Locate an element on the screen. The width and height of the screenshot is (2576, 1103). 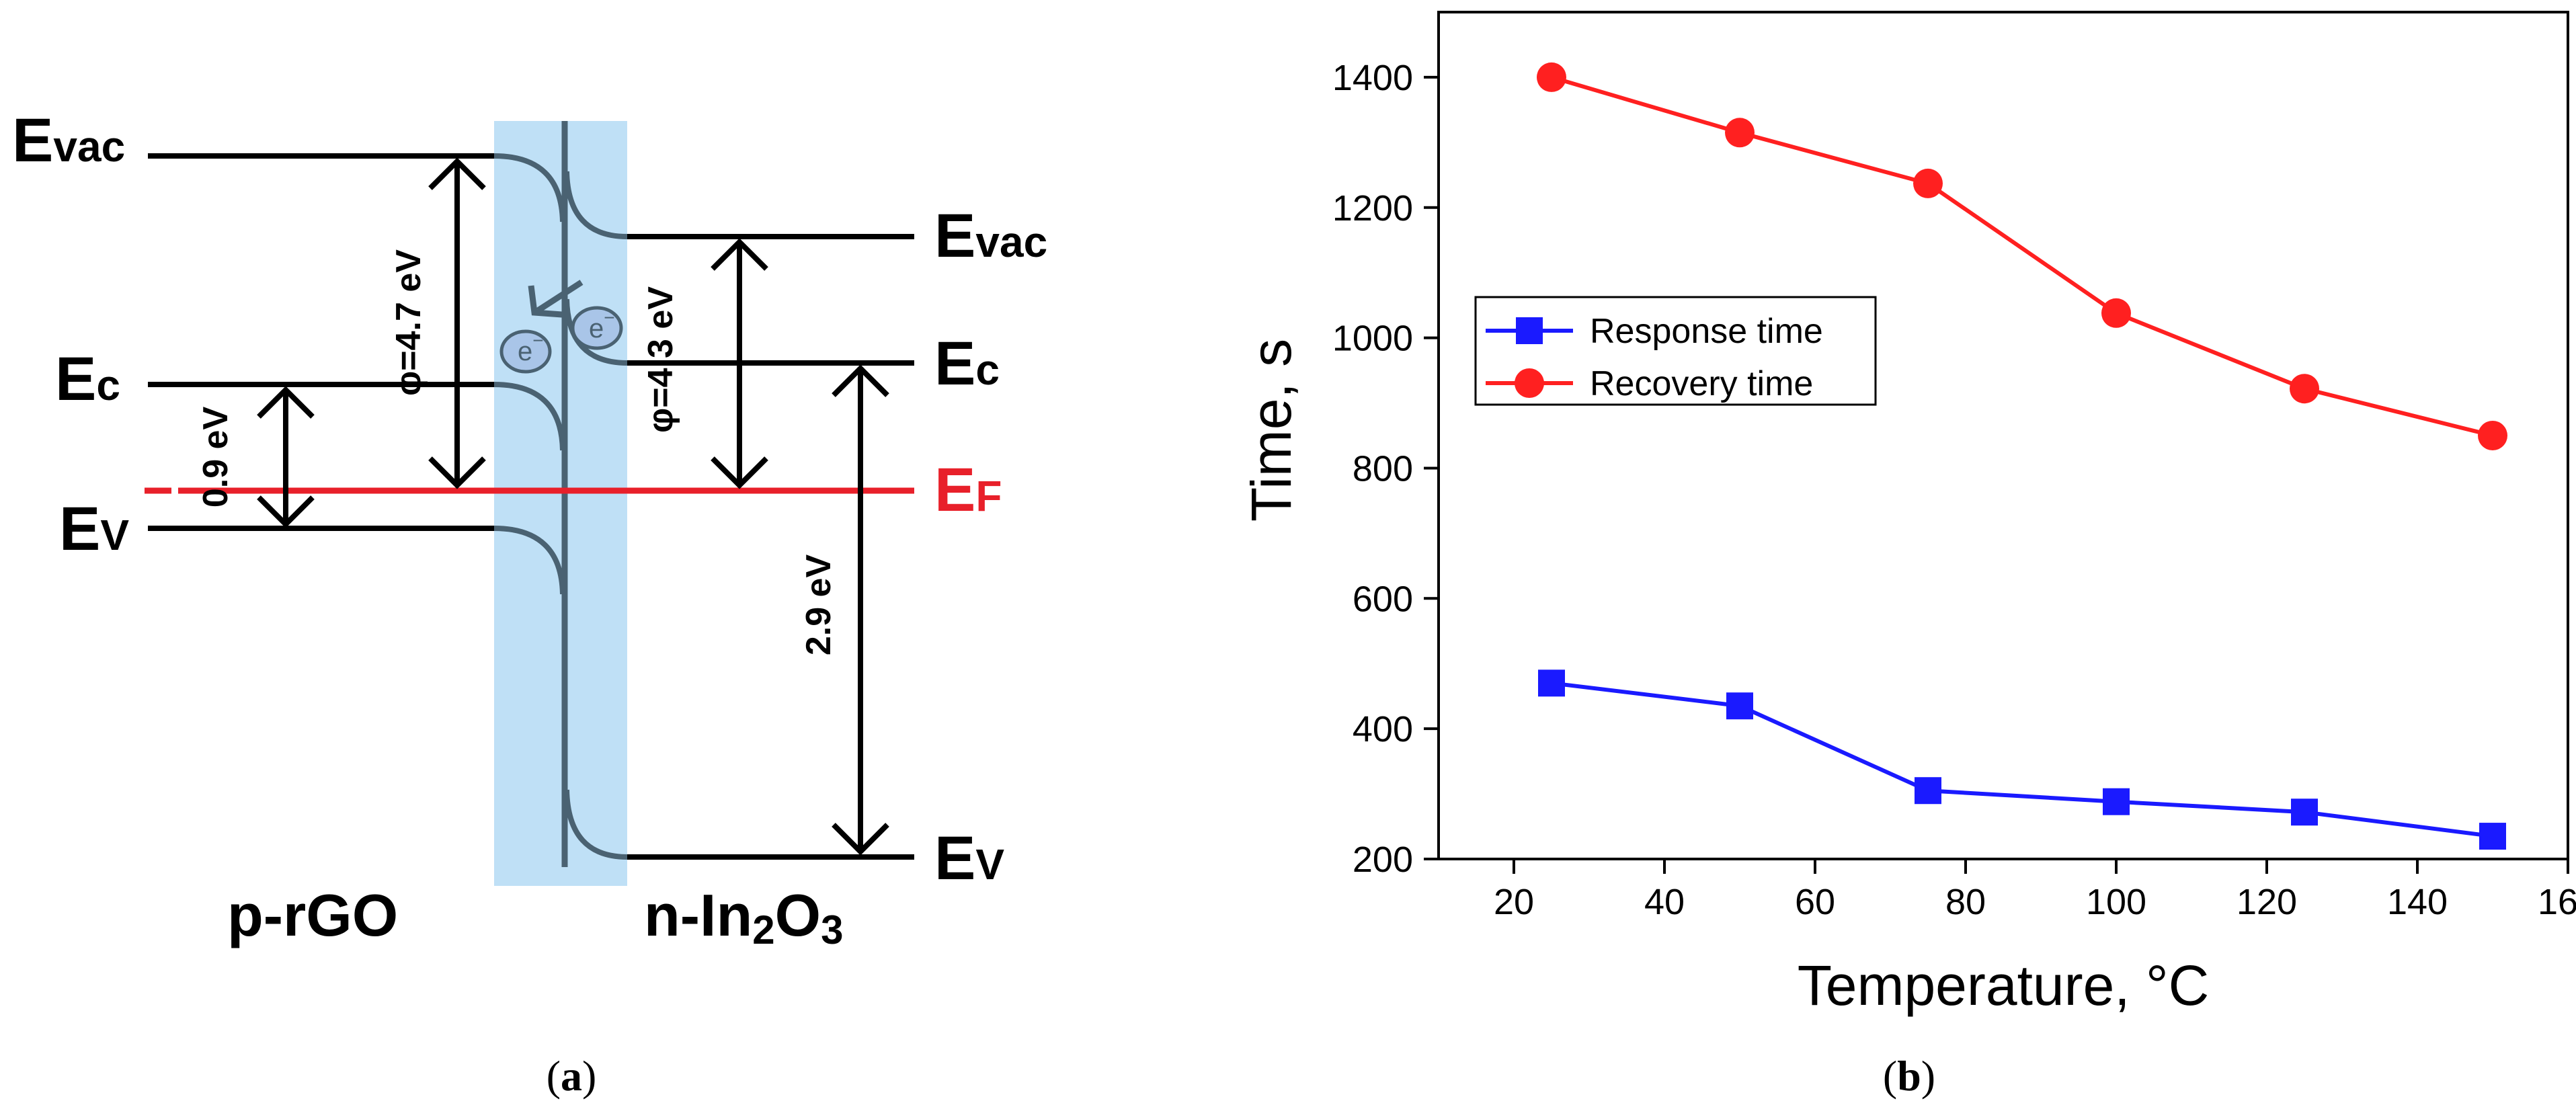
y-axis-label: Time, s is located at coordinates (1271, 430).